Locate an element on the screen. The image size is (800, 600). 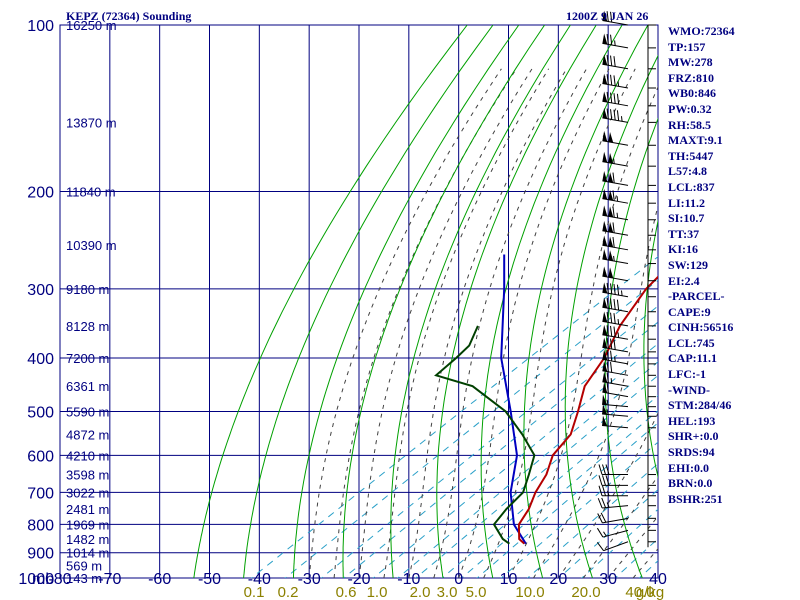
temp-tick-label: 40 is located at coordinates (658, 579).